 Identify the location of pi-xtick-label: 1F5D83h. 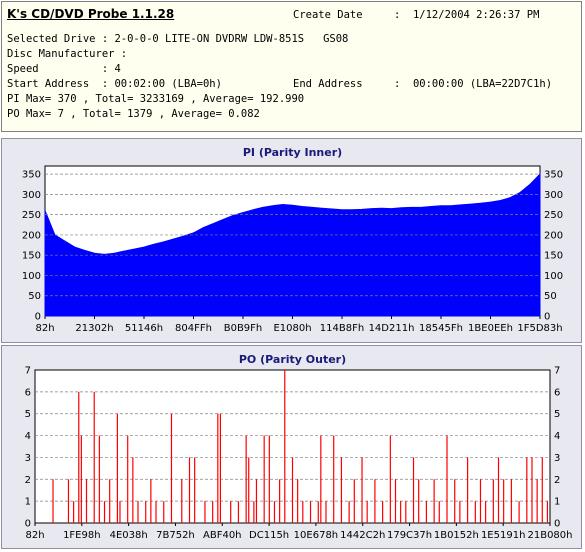
(539, 328).